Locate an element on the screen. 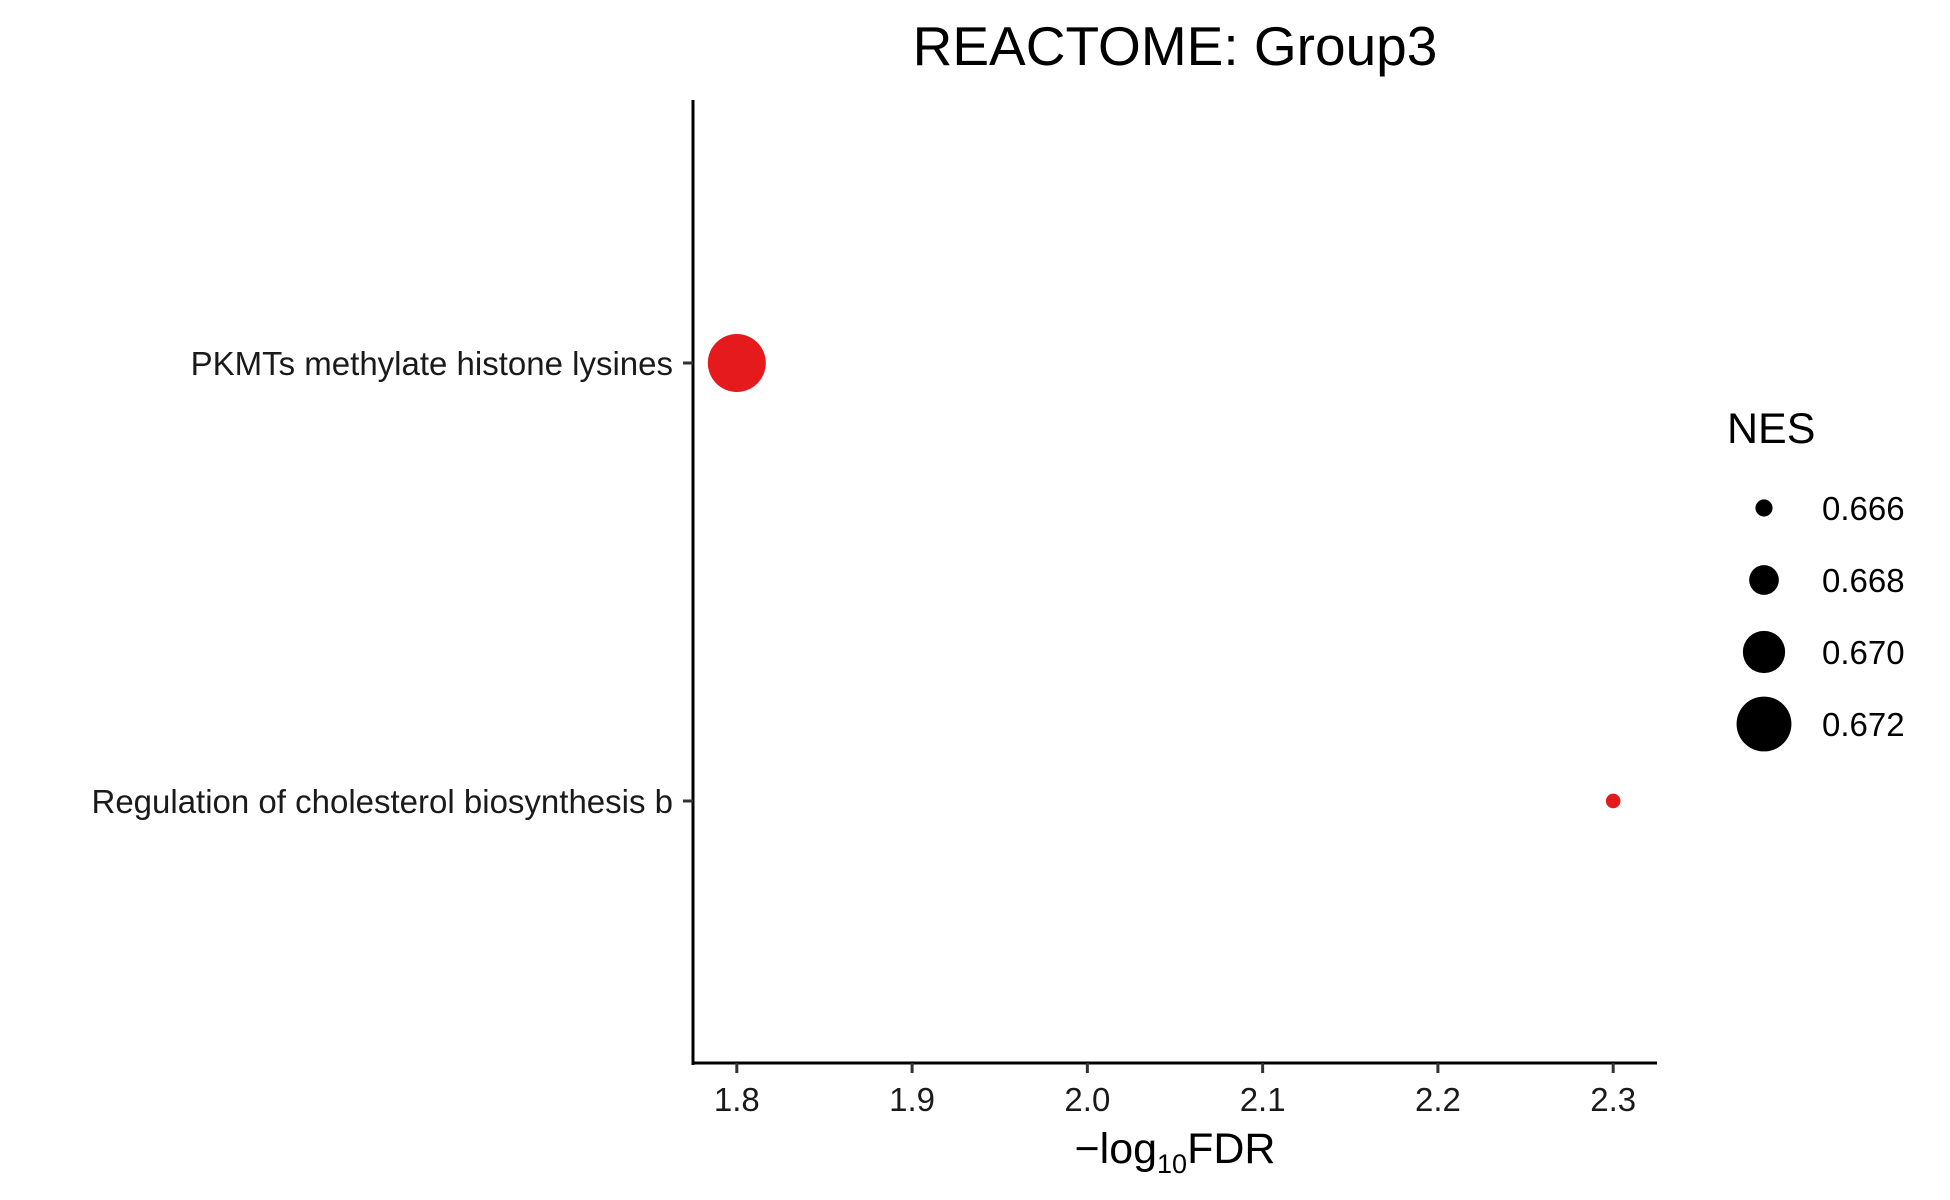 Image resolution: width=1950 pixels, height=1200 pixels. x-tick-label: 2.0 is located at coordinates (1087, 1099).